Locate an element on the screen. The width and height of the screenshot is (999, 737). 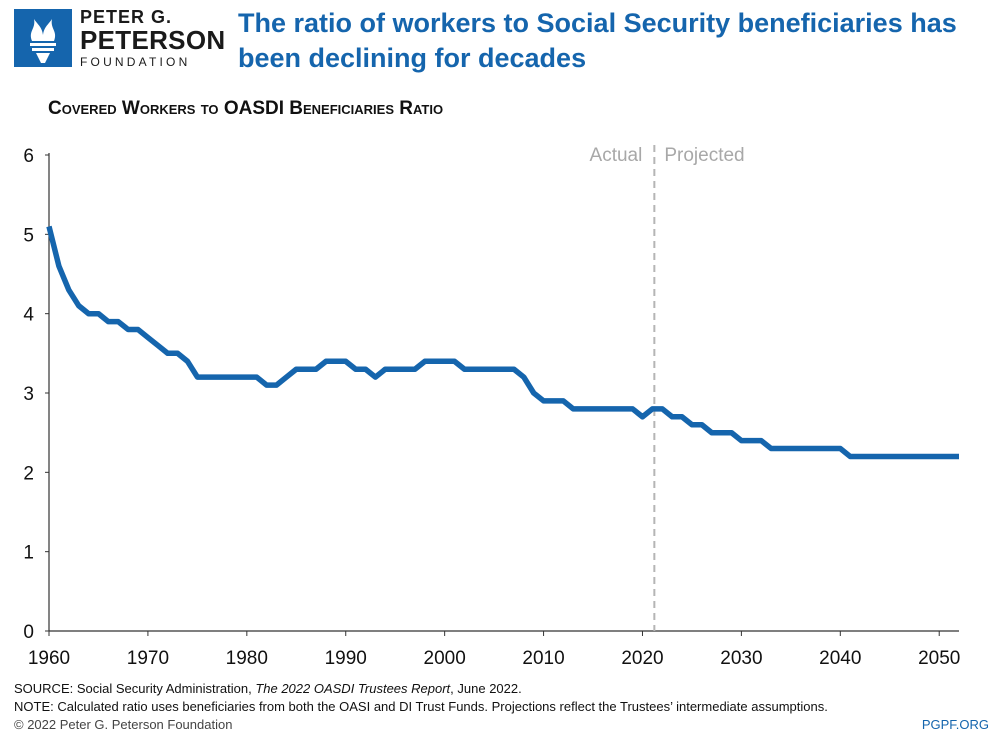
y-tick-label: 1 is located at coordinates (28, 553).